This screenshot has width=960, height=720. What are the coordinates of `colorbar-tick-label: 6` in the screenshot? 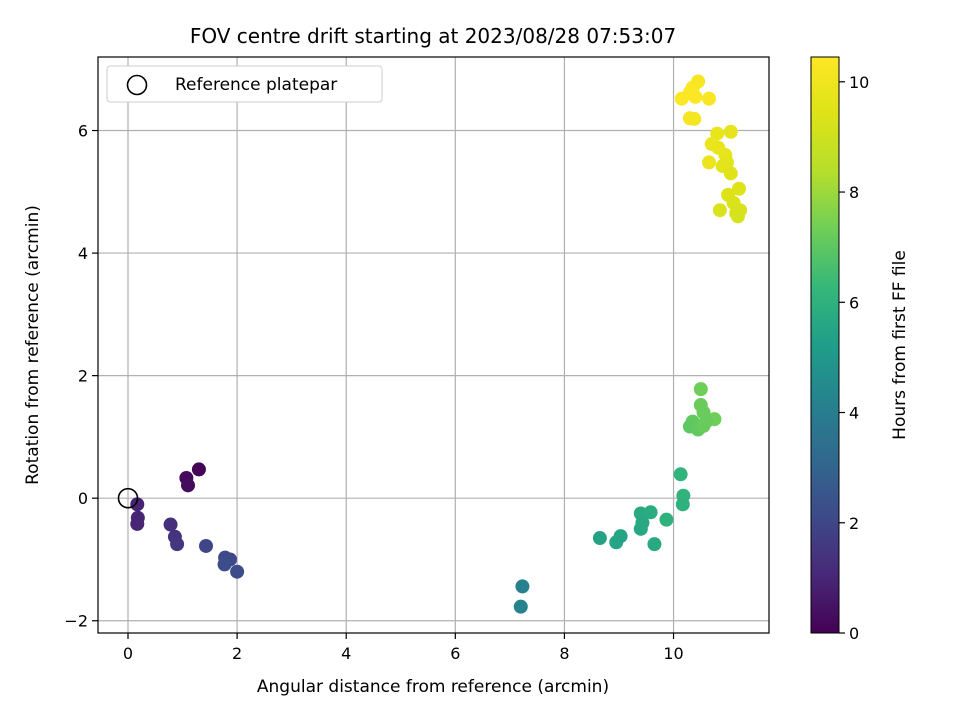 It's located at (854, 302).